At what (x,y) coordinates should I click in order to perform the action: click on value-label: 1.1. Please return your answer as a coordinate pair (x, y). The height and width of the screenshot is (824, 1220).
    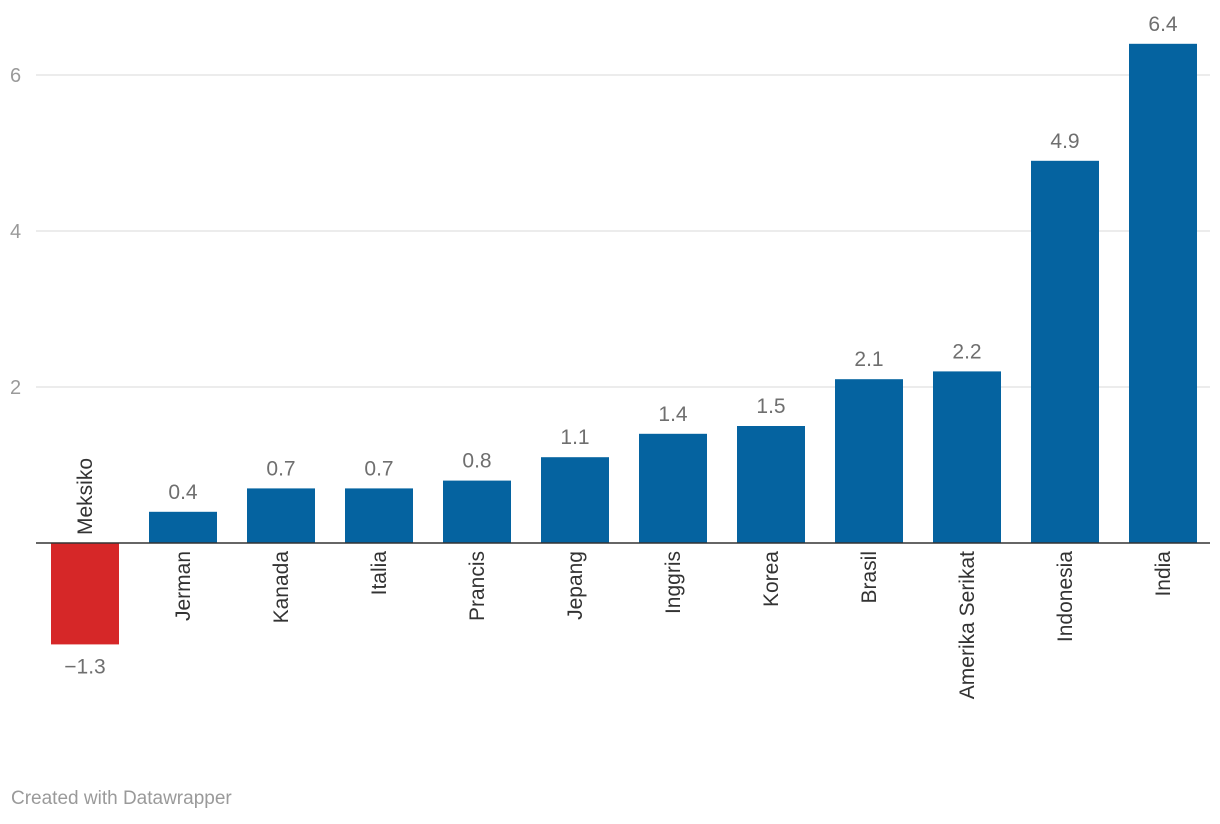
    Looking at the image, I should click on (574, 437).